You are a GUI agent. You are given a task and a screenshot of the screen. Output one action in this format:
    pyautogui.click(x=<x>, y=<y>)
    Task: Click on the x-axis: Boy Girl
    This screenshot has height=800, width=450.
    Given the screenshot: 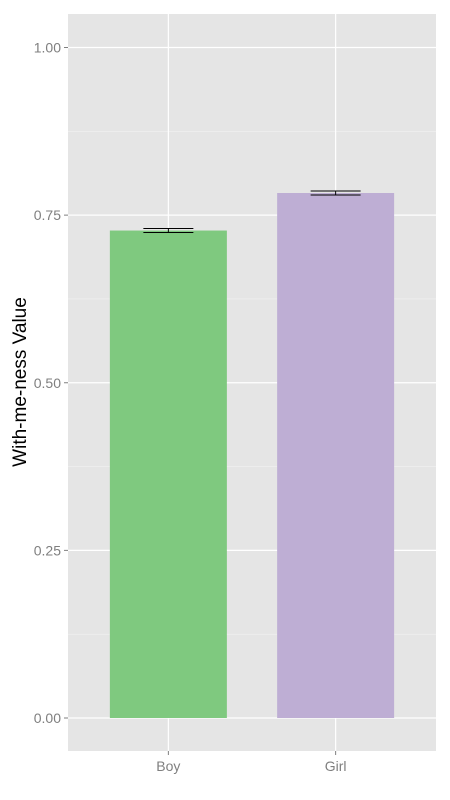 What is the action you would take?
    pyautogui.click(x=251, y=762)
    